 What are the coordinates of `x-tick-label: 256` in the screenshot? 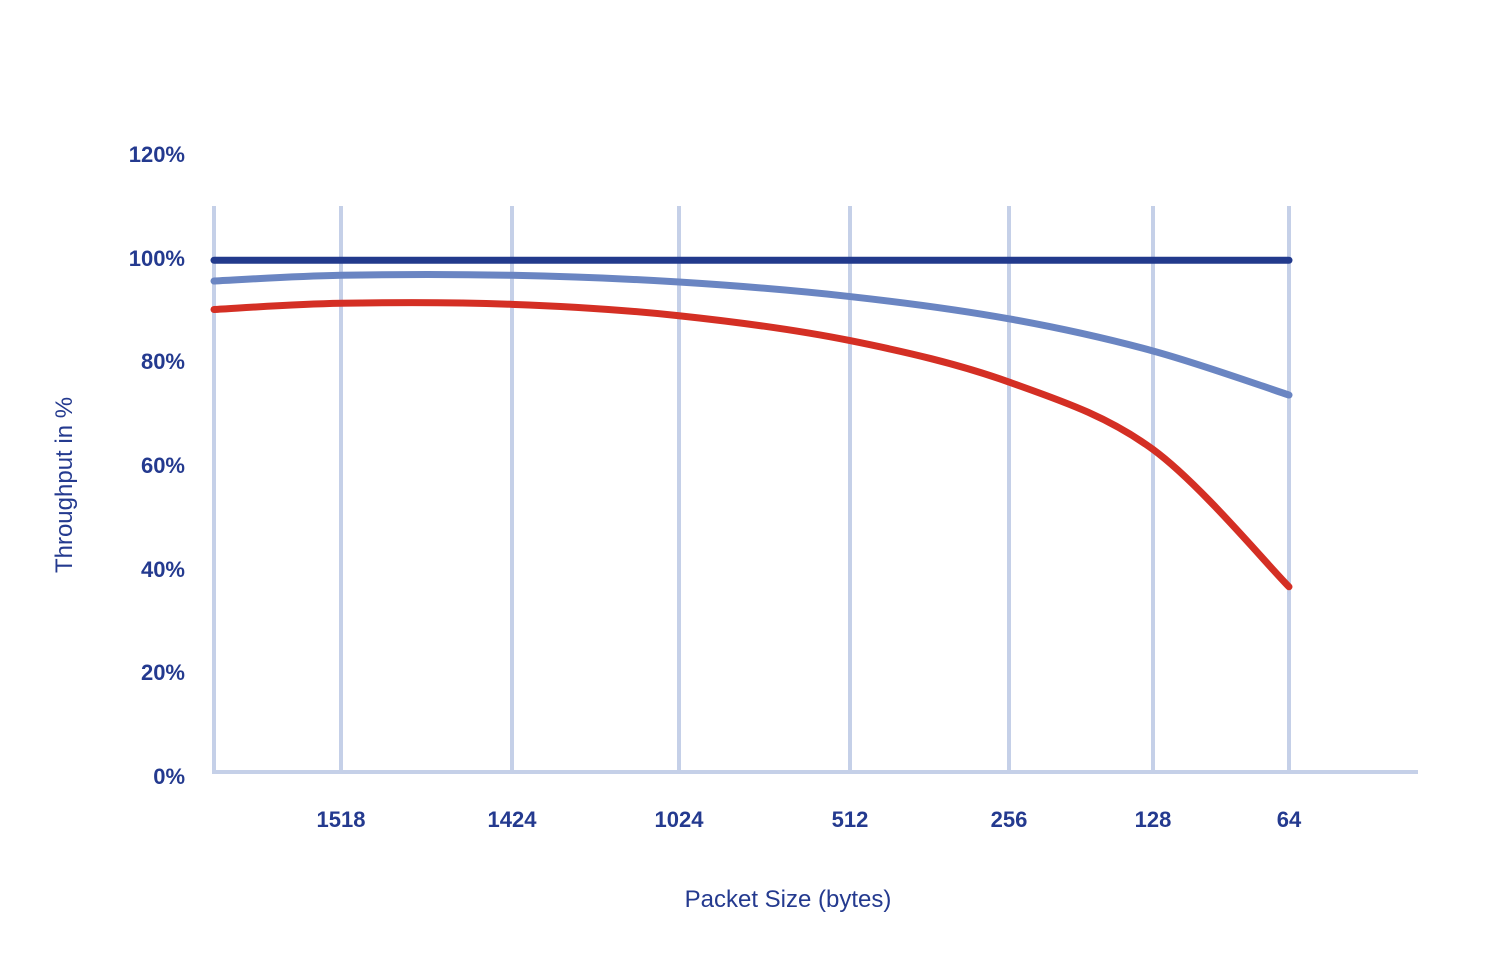 It's located at (1009, 819).